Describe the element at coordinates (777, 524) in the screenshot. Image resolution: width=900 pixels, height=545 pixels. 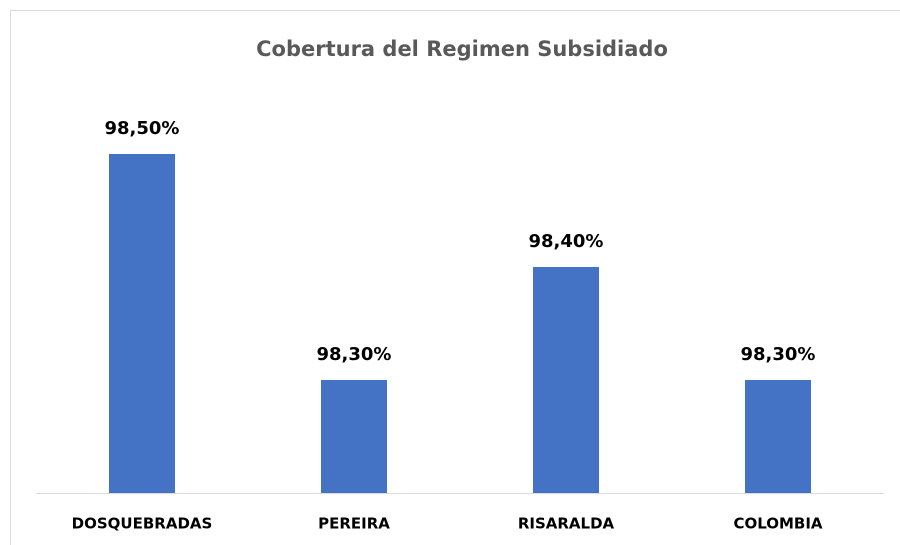
I see `x-tick-label: COLOMBIA` at that location.